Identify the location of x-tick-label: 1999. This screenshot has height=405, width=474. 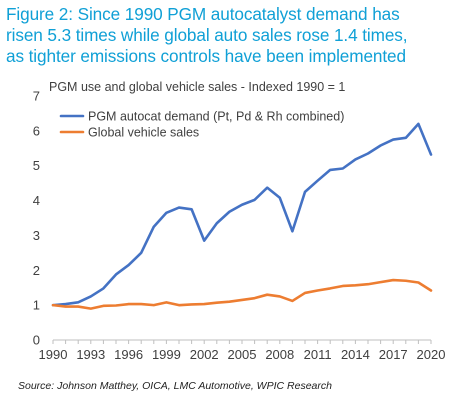
(166, 354).